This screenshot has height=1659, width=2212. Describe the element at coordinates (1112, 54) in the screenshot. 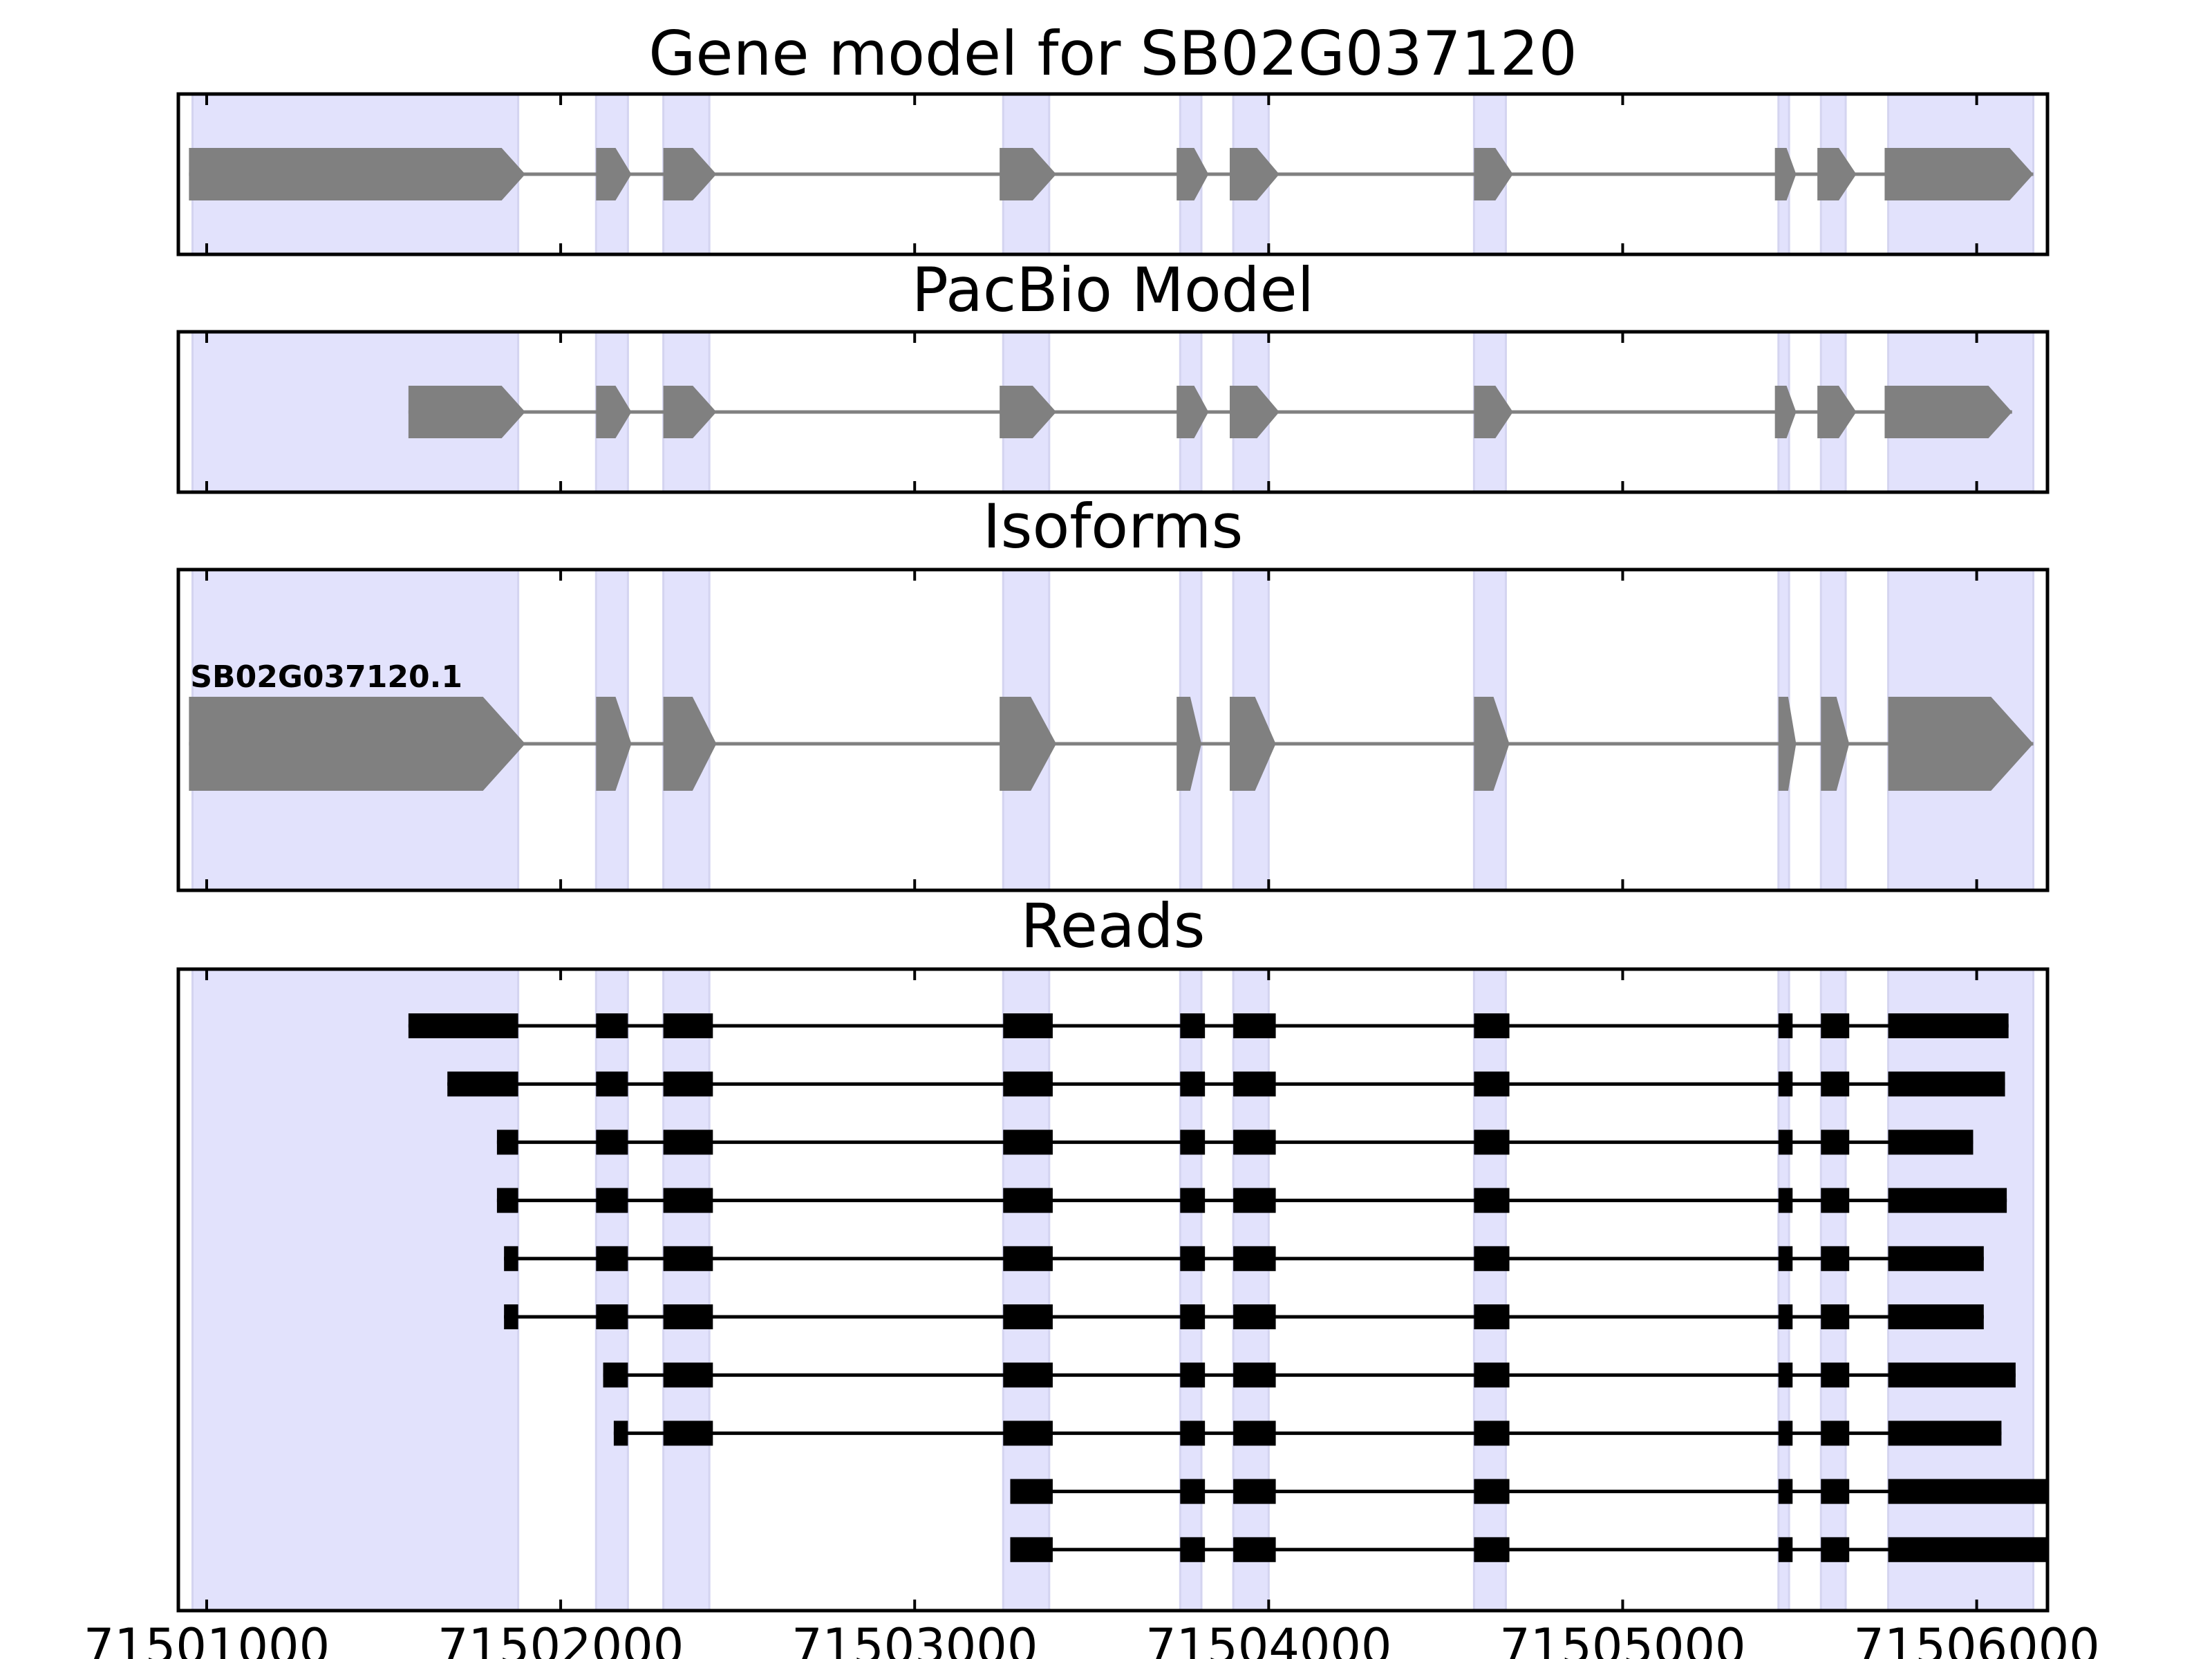

I see `panel-title: Gene model for SB02G037120` at that location.